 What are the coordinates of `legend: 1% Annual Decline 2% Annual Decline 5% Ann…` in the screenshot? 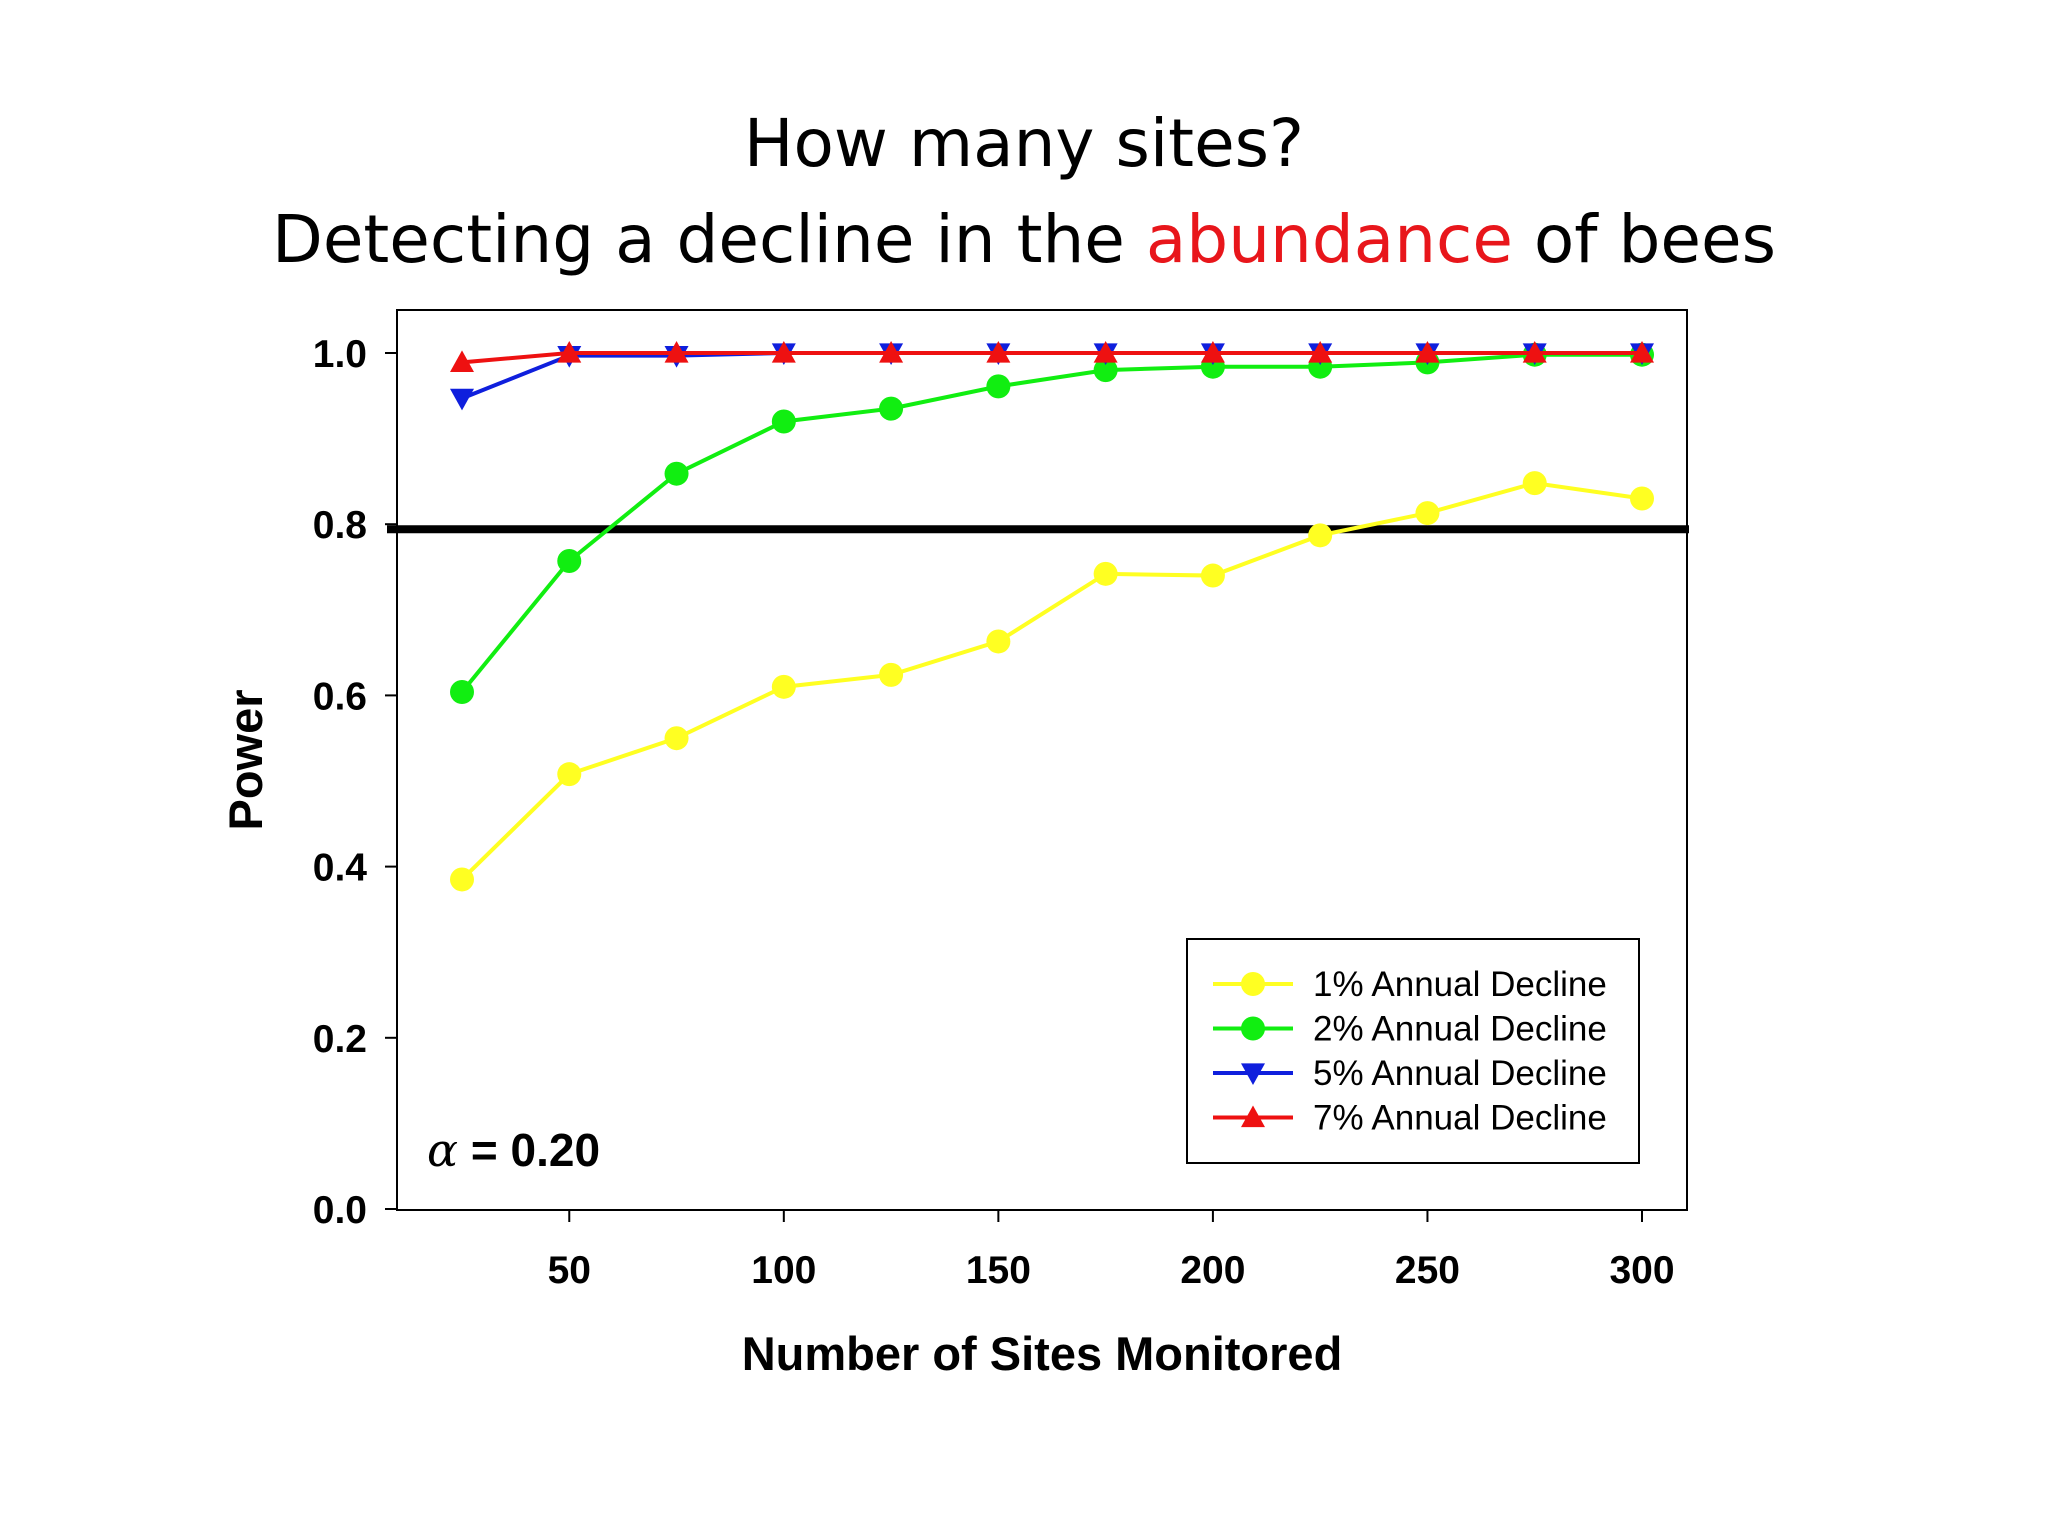 It's located at (1413, 1051).